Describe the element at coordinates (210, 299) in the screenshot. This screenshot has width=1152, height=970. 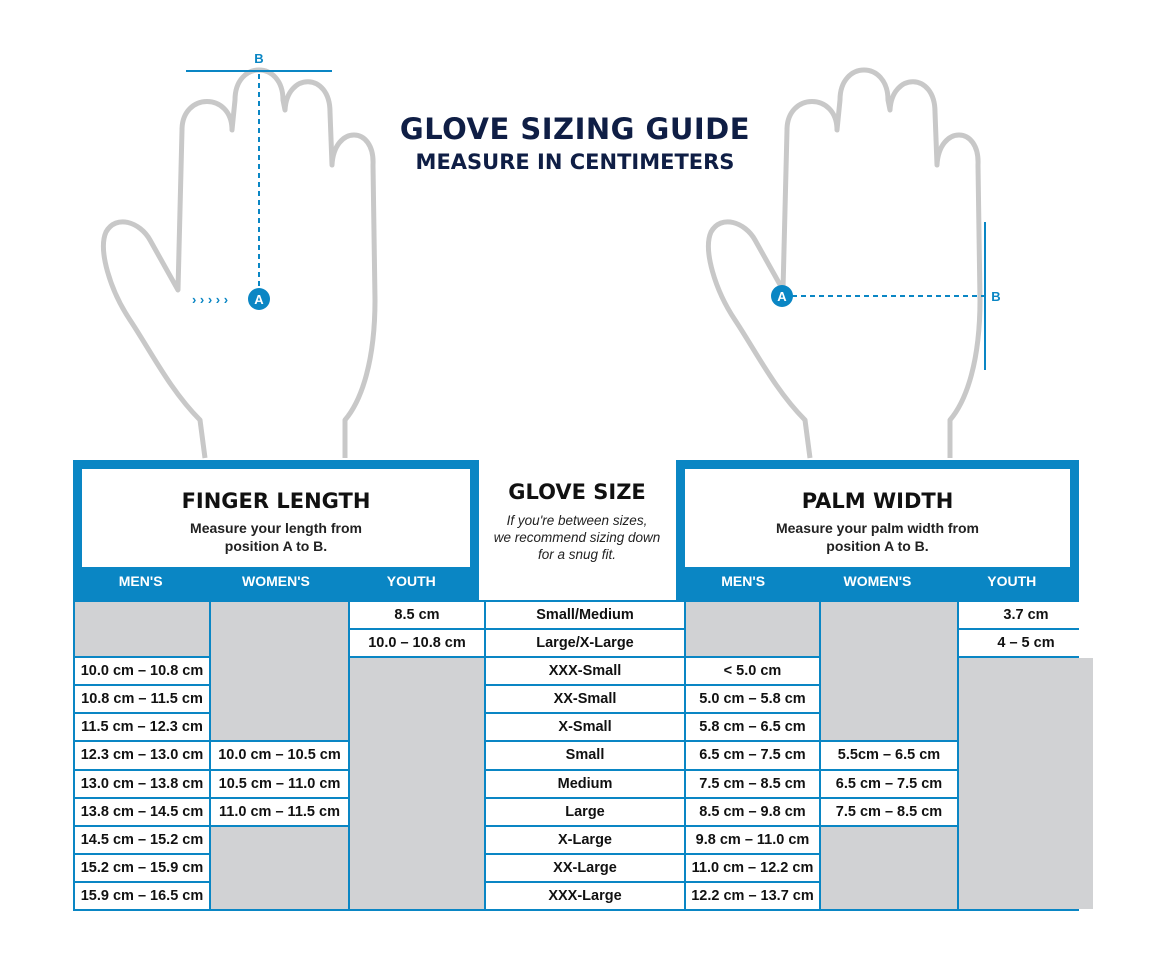
I see `arrow-chevrons: › › › › ›` at that location.